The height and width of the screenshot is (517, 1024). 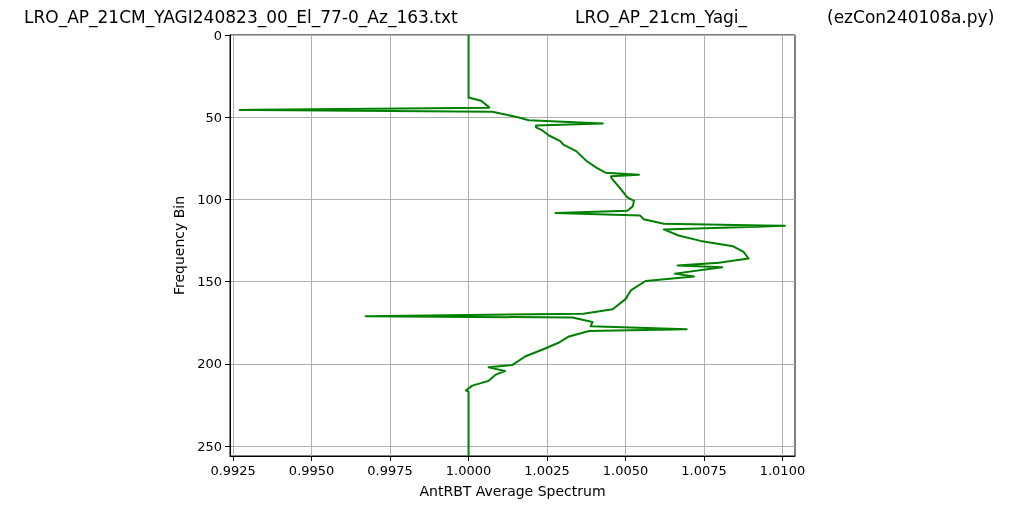 What do you see at coordinates (213, 117) in the screenshot?
I see `y-tick-label: 50` at bounding box center [213, 117].